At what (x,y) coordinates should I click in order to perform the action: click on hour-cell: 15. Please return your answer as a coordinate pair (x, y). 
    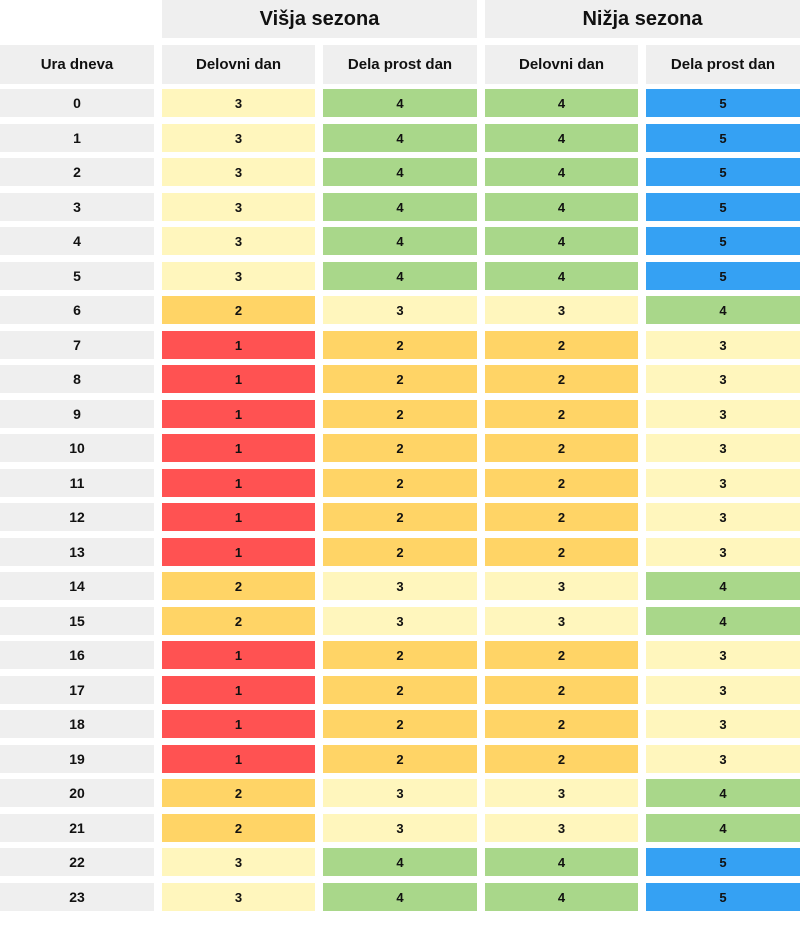
    Looking at the image, I should click on (77, 621).